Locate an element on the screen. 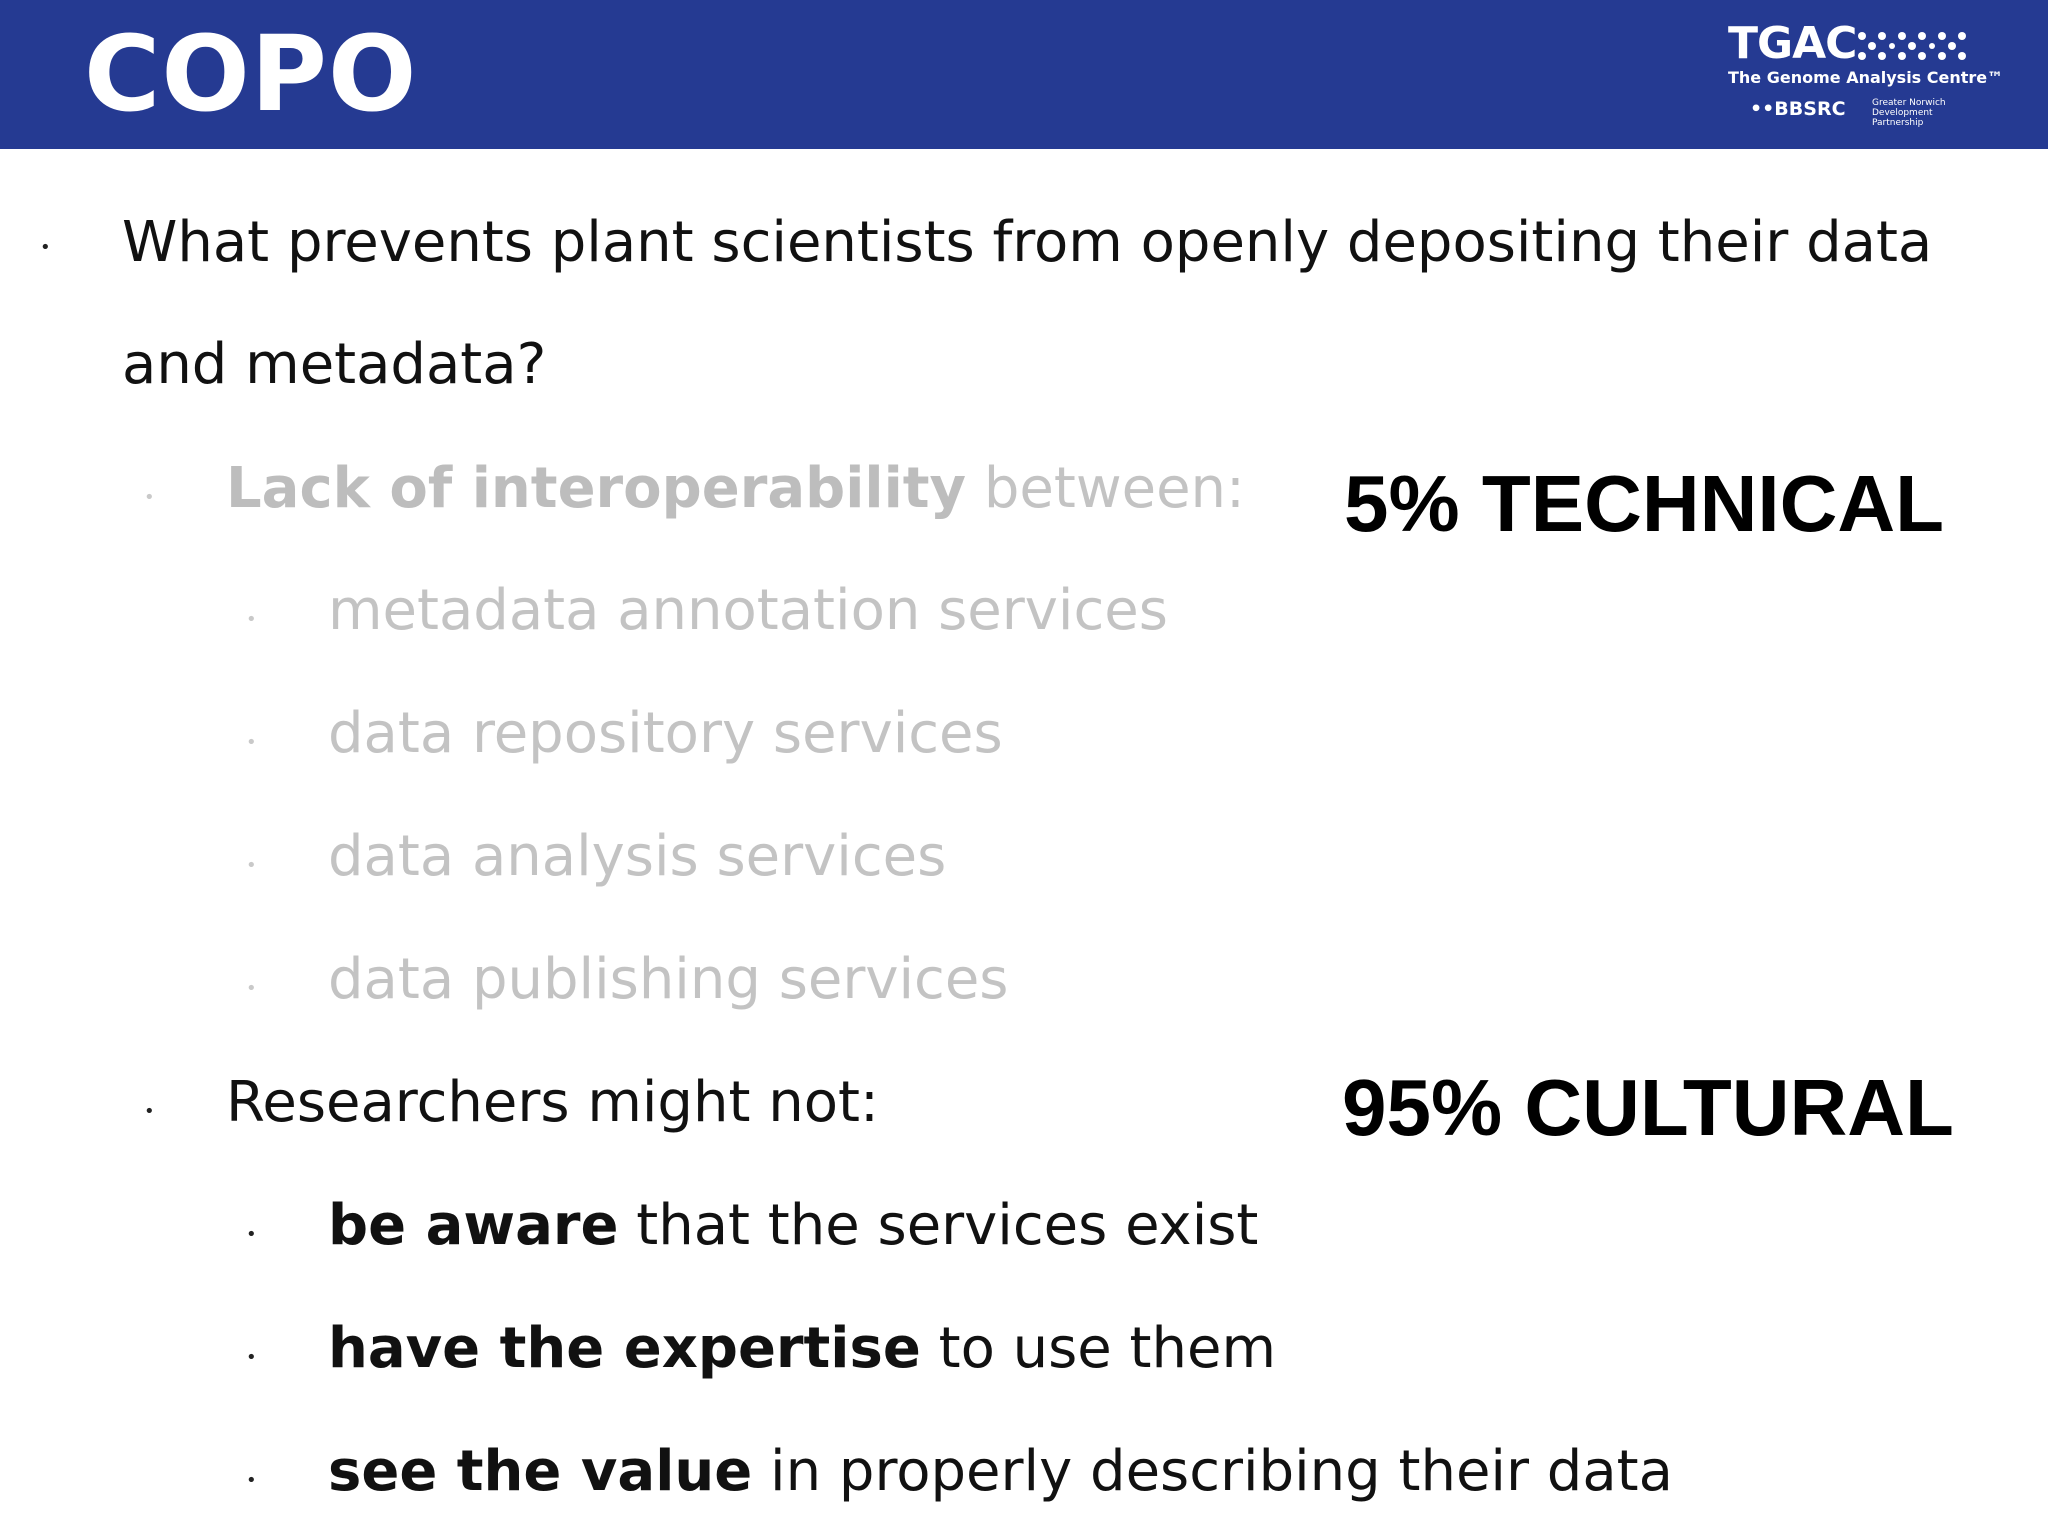  cultural-lead: Researchers might not: is located at coordinates (552, 1102).